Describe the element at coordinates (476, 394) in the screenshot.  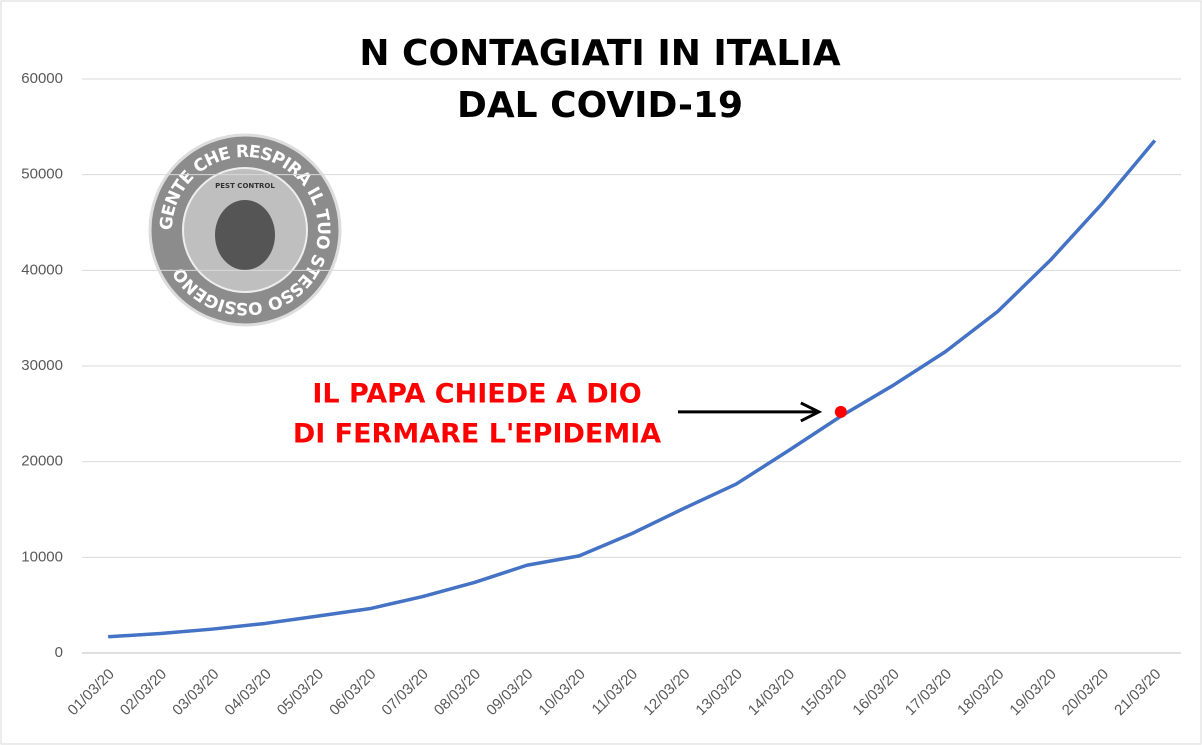
I see `annotation-text: IL PAPA CHIEDE A DIO` at that location.